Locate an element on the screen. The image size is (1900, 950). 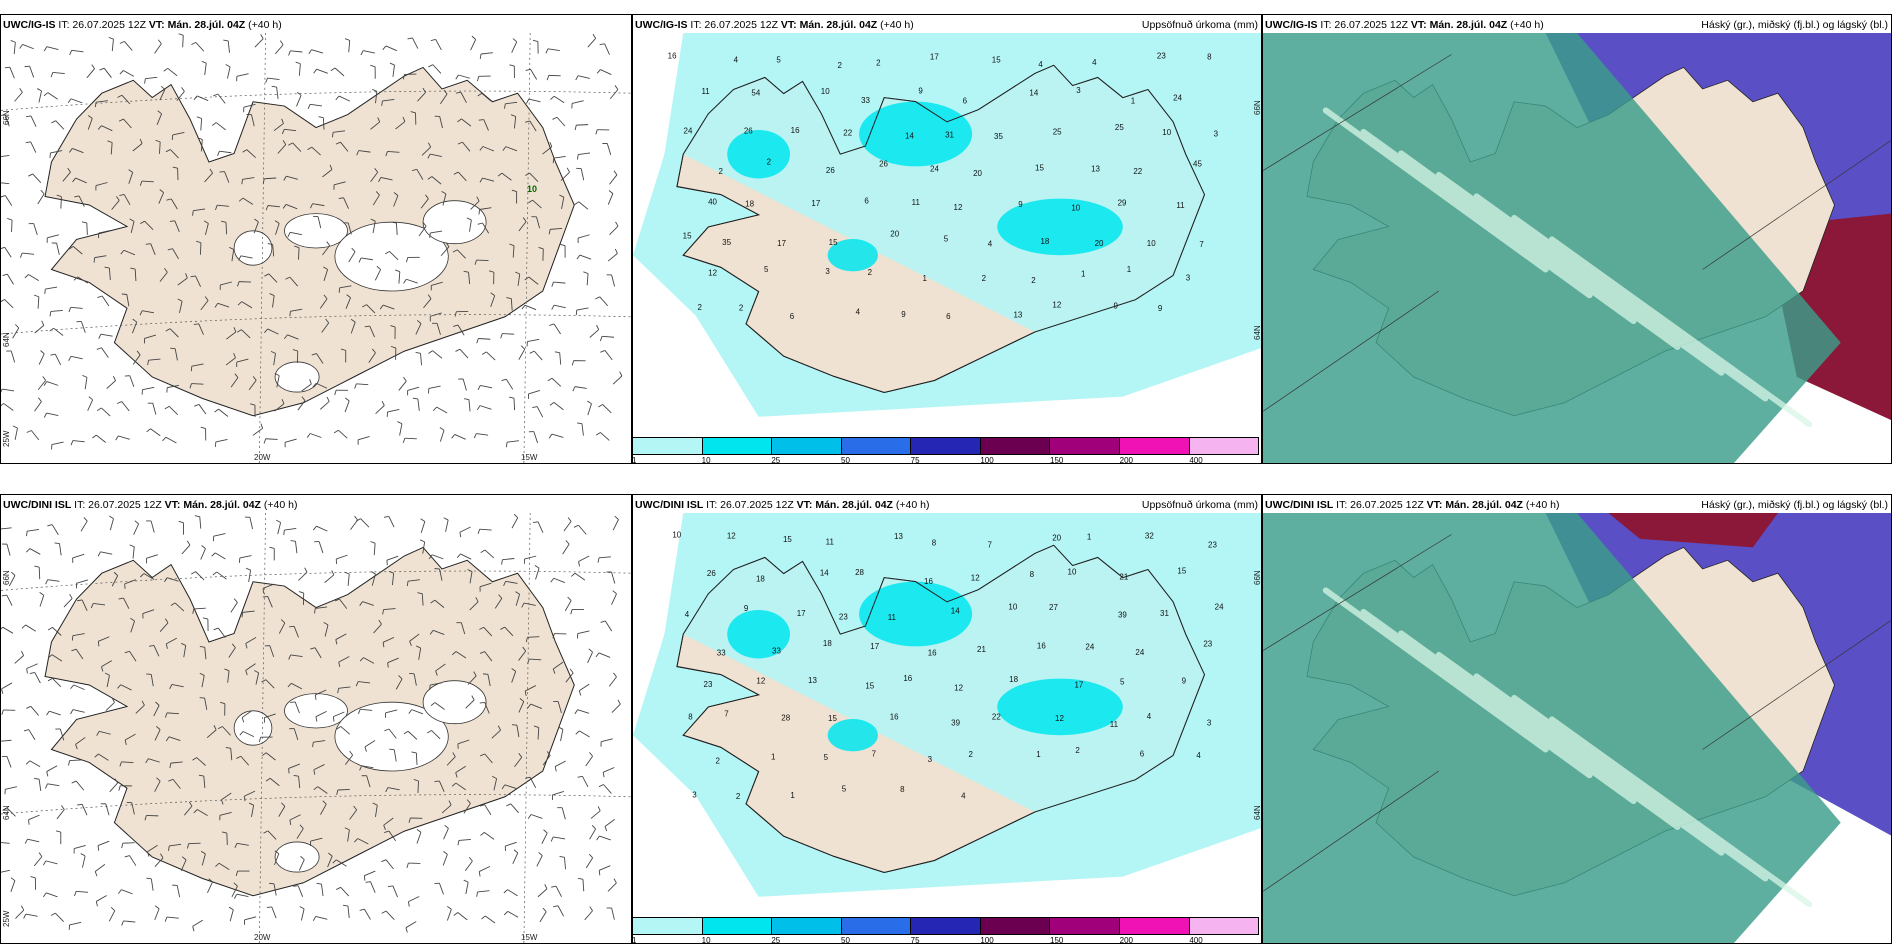
precip-value-label: 22 is located at coordinates (1137, 171).